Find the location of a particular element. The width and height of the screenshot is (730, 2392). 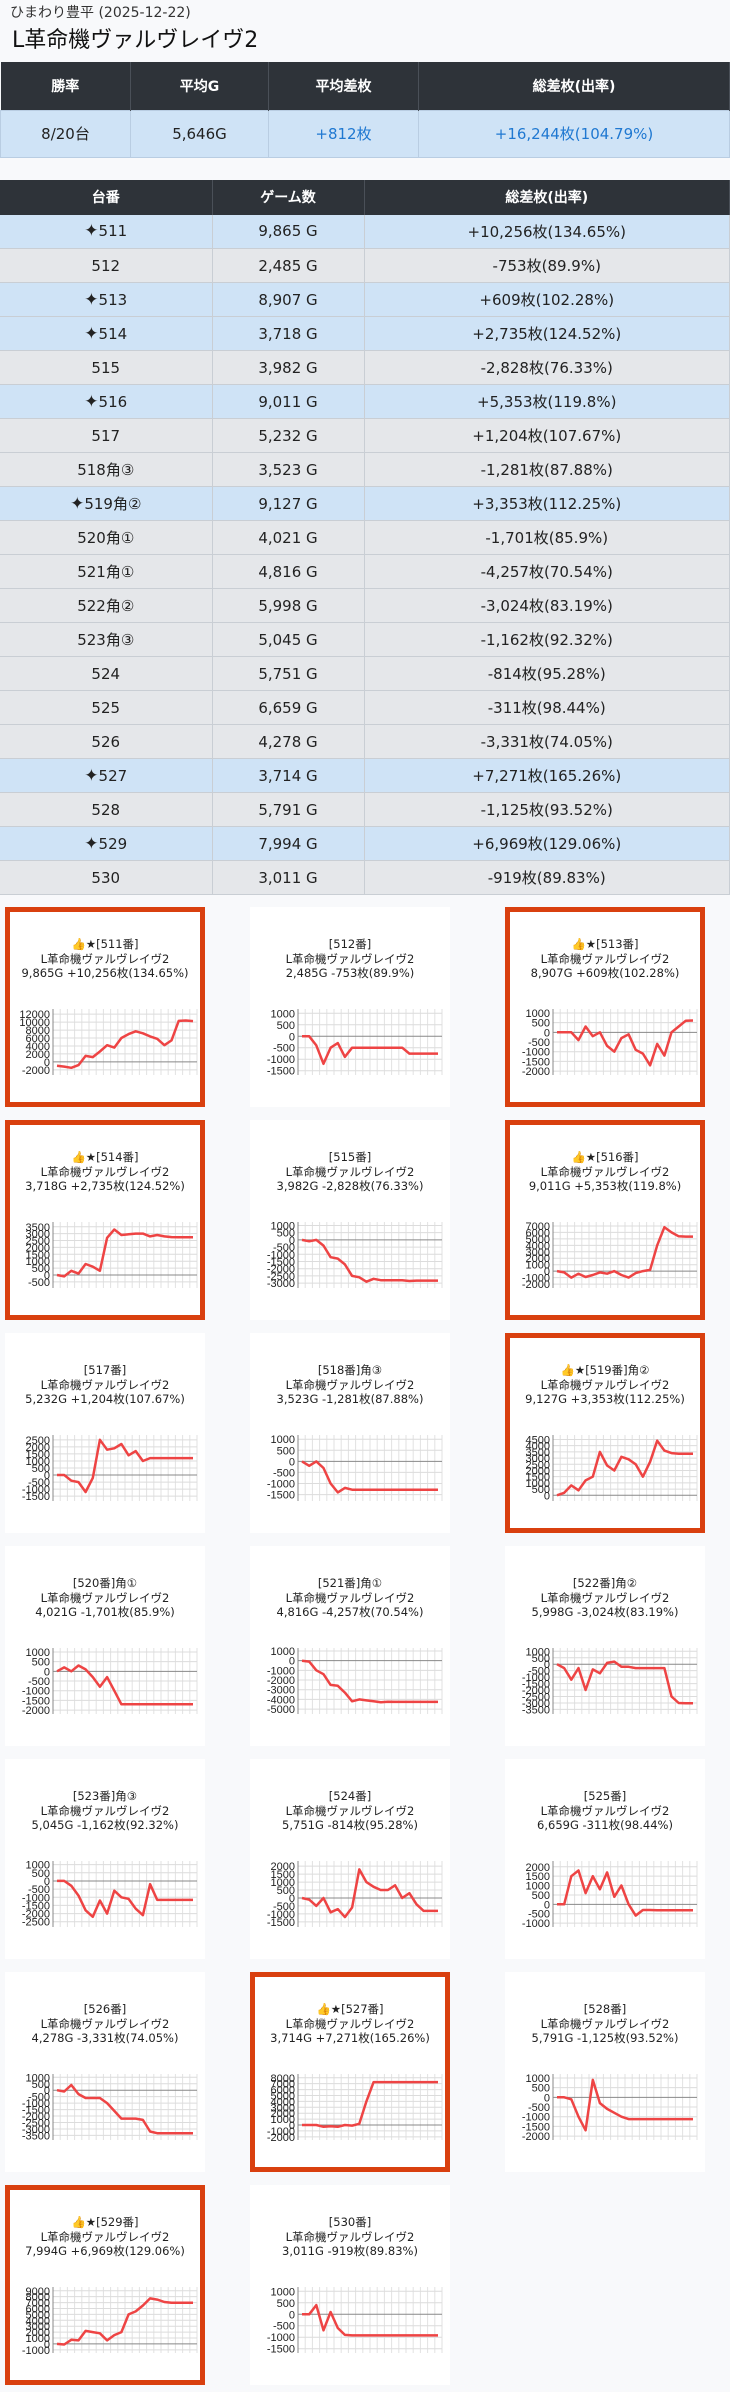

machine-number-cell: ✦513 is located at coordinates (106, 299).